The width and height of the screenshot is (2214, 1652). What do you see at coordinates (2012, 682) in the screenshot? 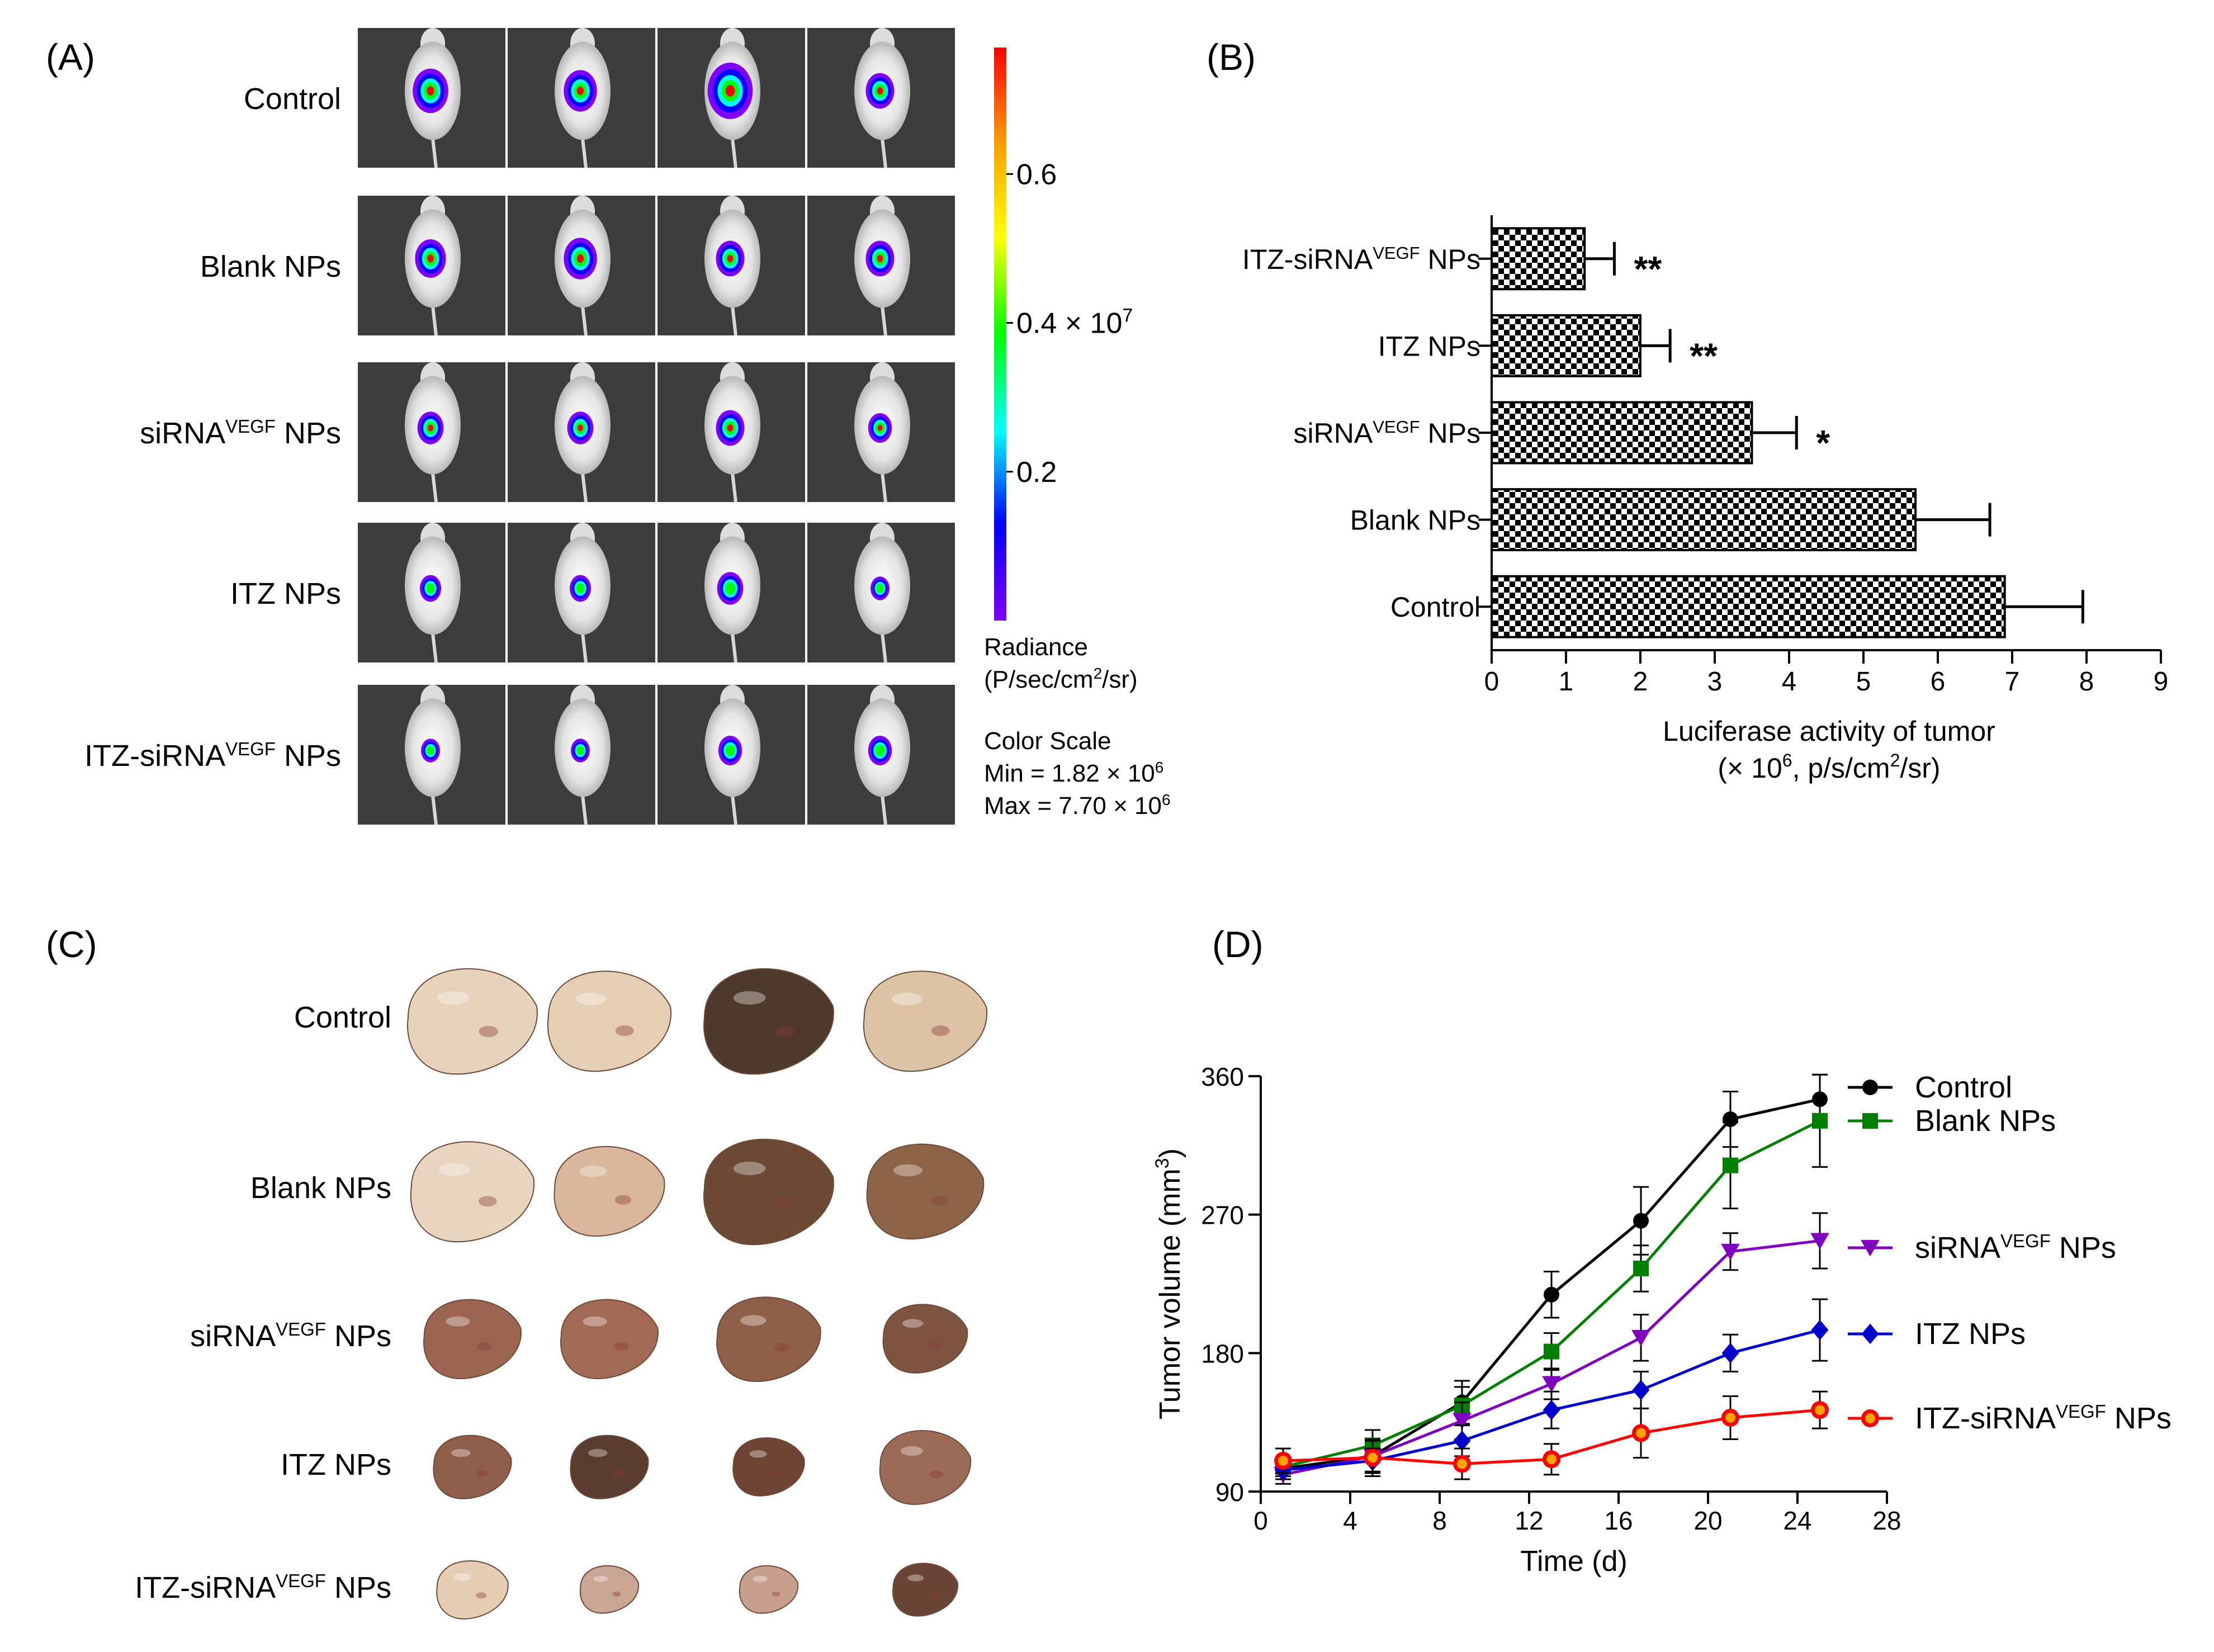
I see `x-tick-label: 7` at bounding box center [2012, 682].